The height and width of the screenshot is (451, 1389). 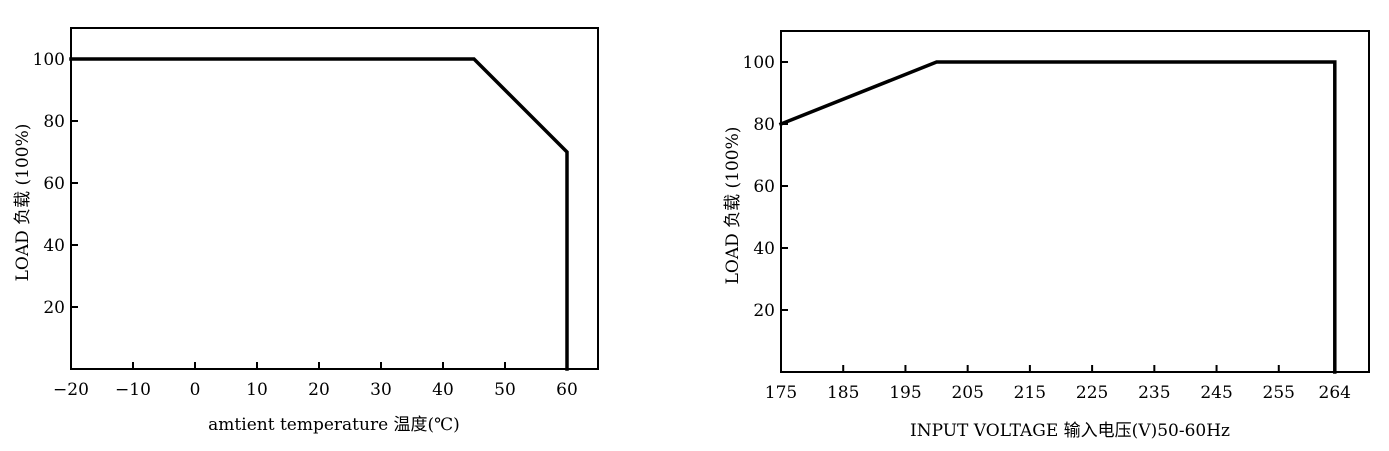 I want to click on x-axis-label: INPUT VOLTAGE 输入电压(V)50-60Hz, so click(x=1070, y=431).